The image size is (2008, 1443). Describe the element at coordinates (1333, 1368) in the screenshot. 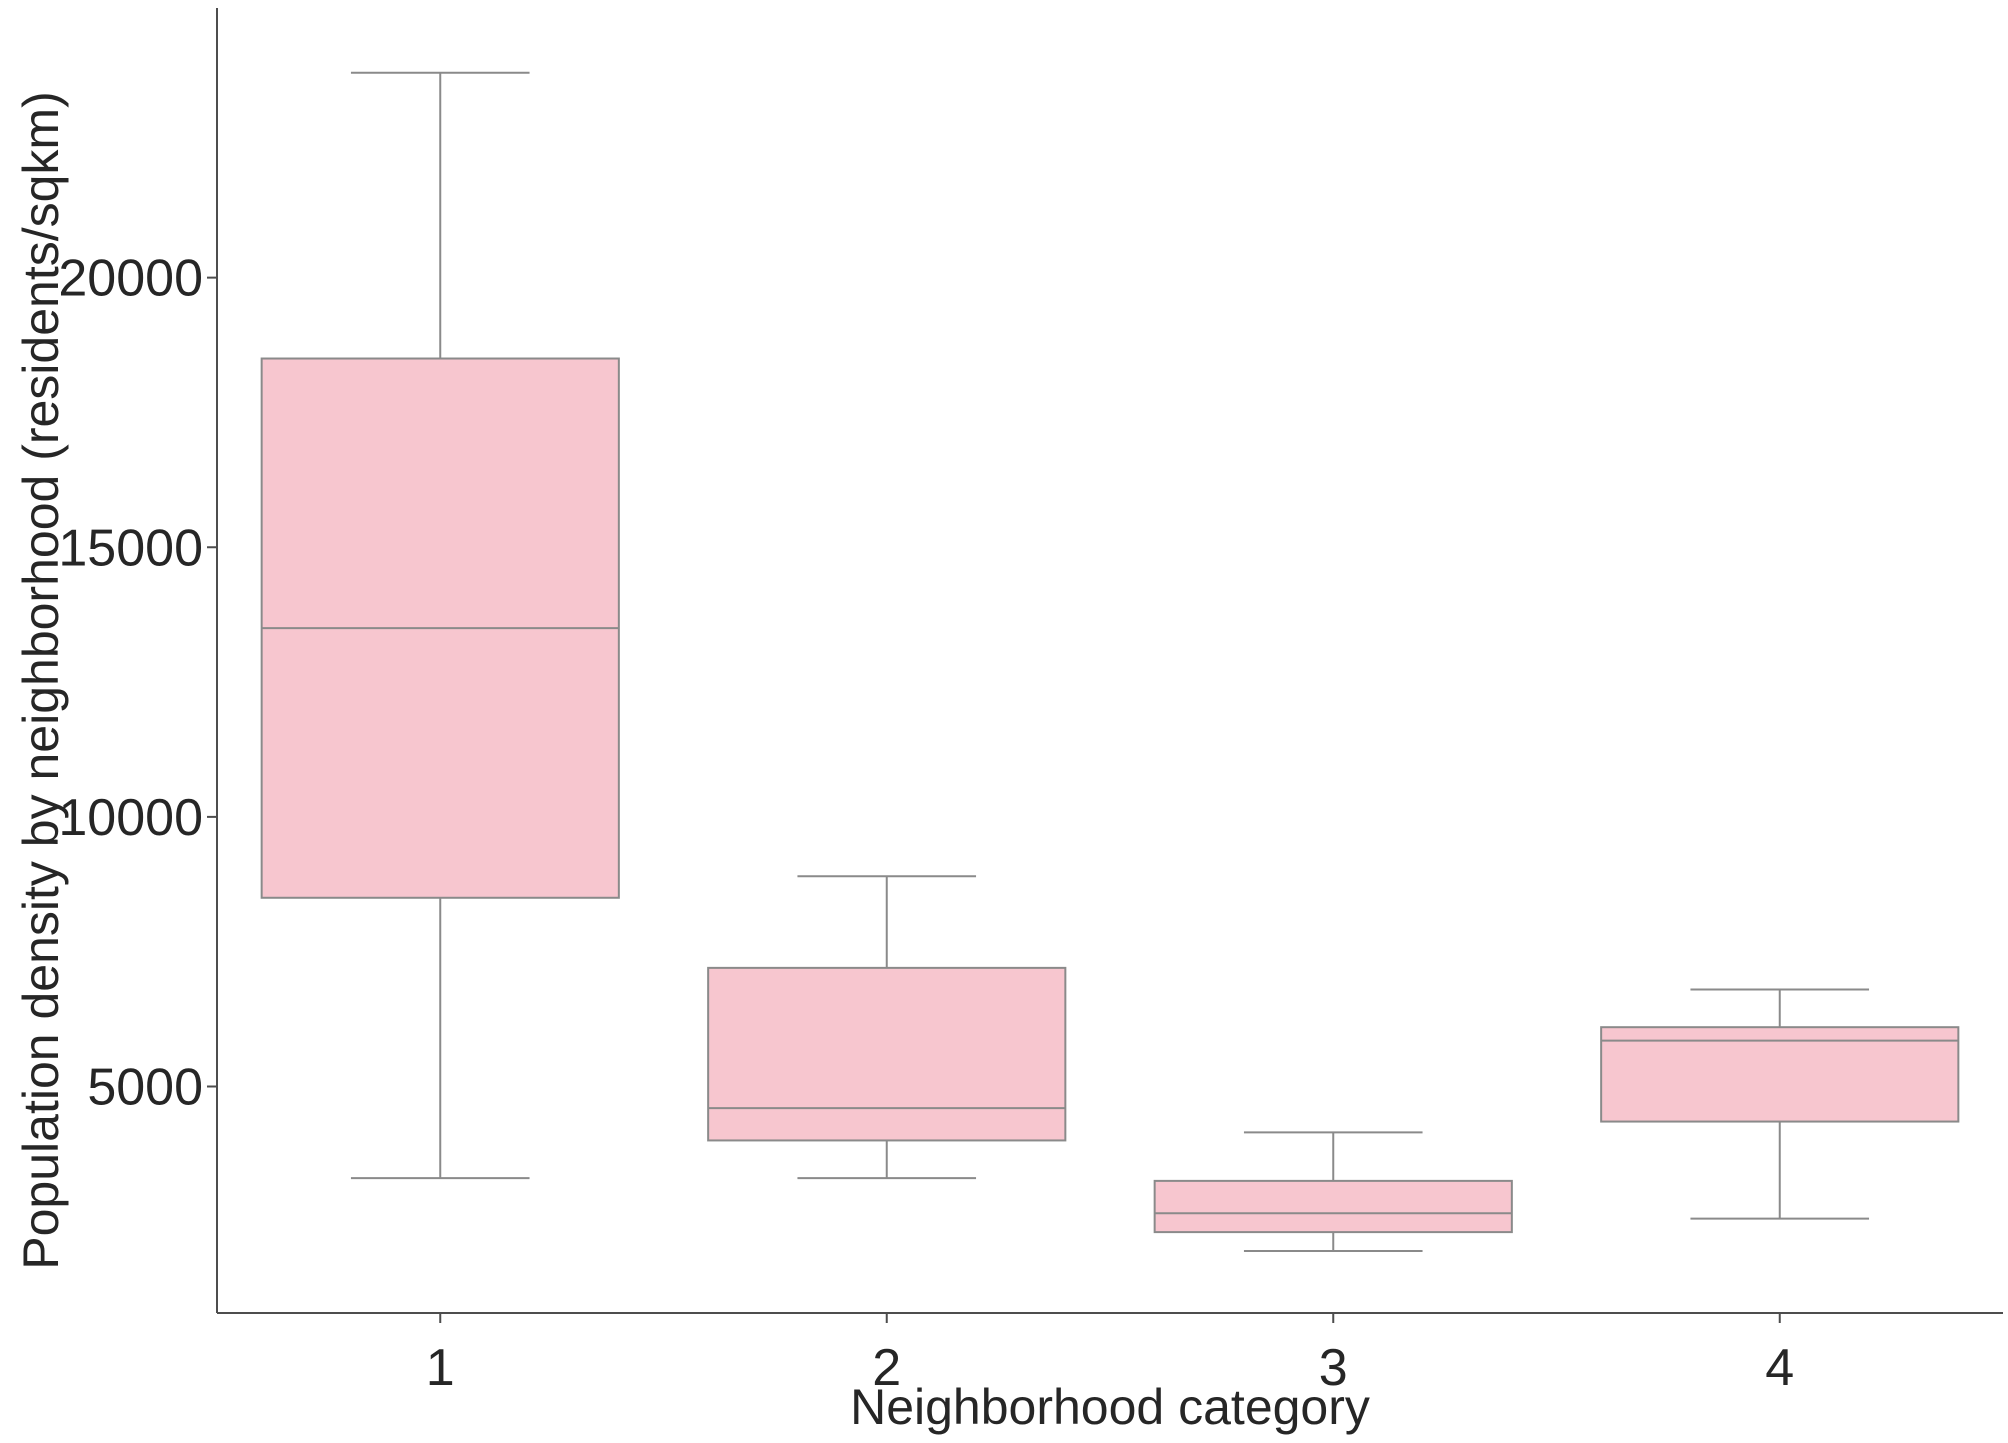

I see `x-tick-label: 3` at that location.